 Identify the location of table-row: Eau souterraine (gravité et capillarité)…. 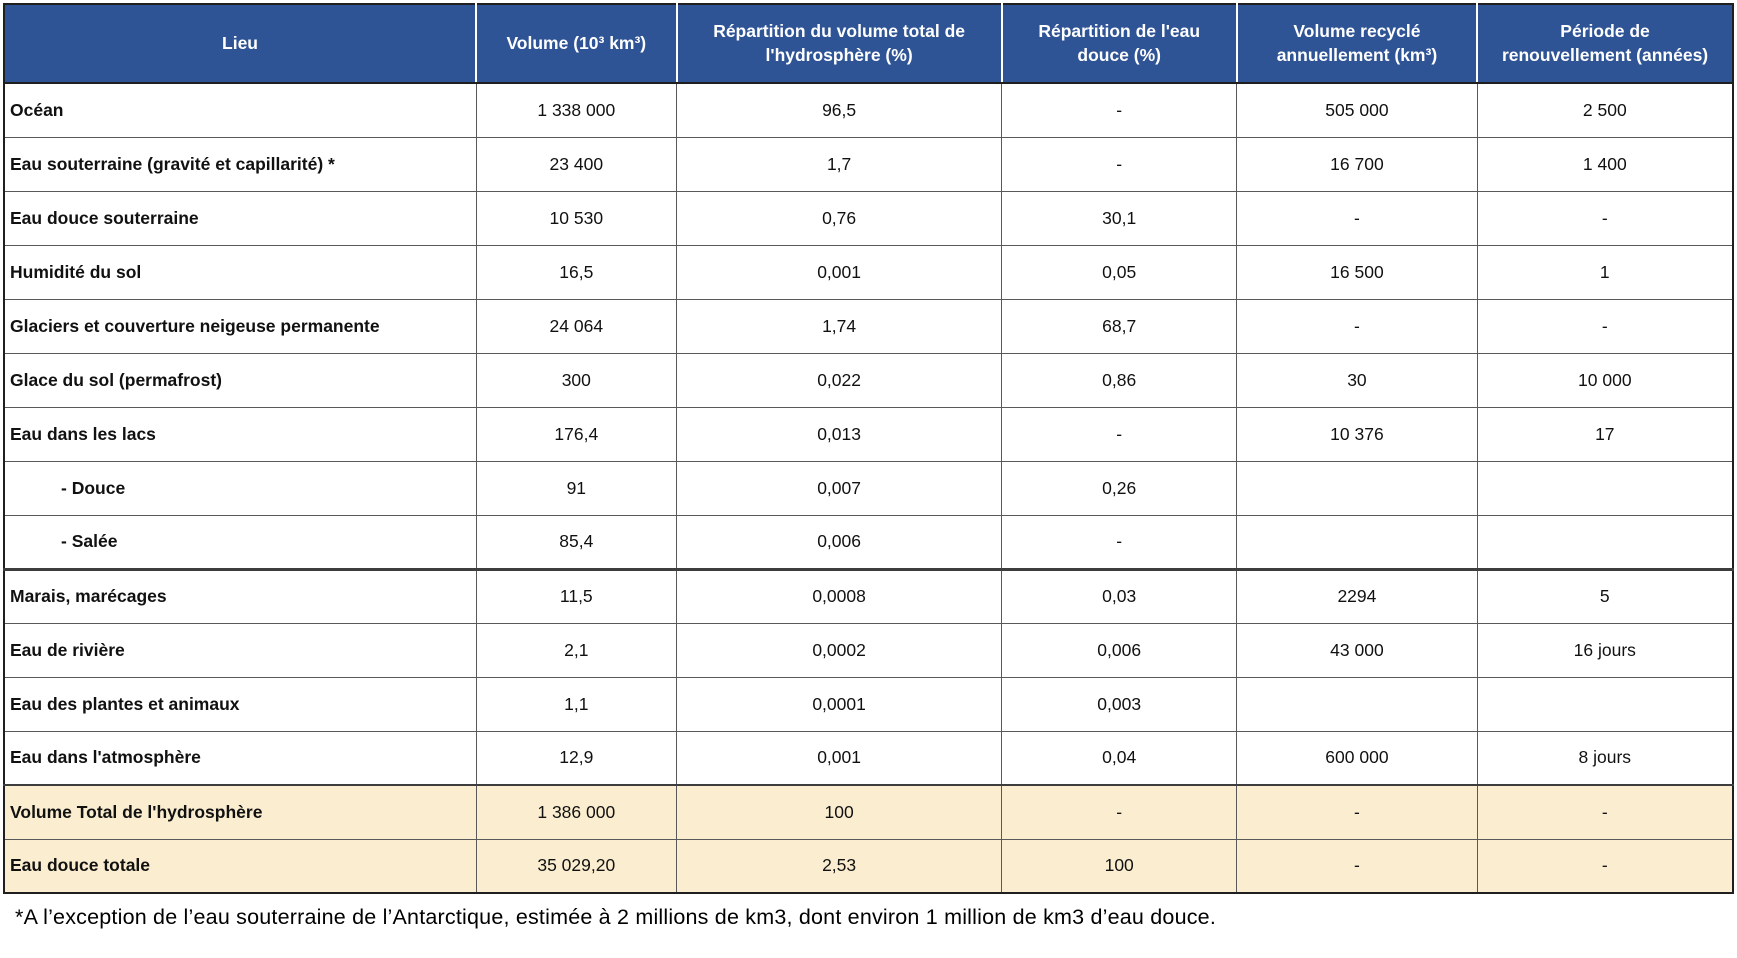
(868, 164).